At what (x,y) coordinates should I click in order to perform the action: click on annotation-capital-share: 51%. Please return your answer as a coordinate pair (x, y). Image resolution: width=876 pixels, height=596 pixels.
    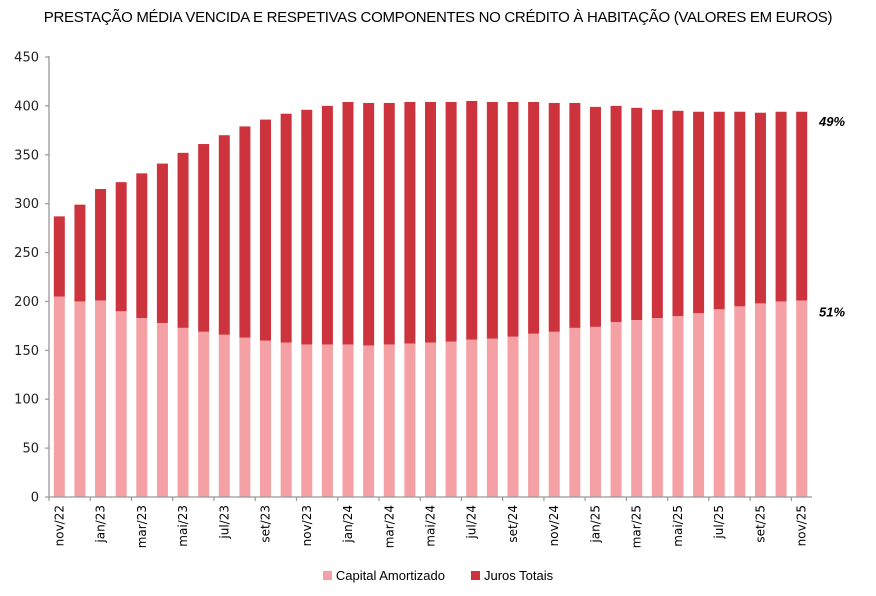
    Looking at the image, I should click on (832, 311).